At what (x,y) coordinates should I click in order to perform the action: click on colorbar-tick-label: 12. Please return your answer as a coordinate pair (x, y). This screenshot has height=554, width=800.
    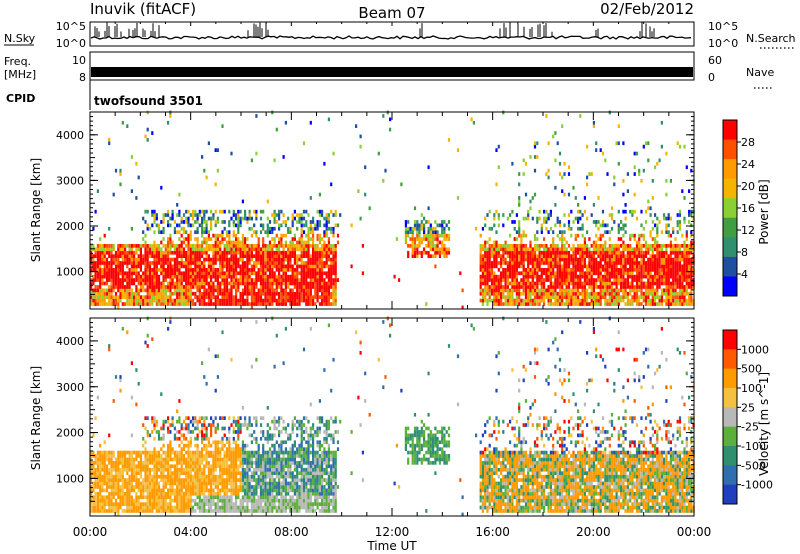
    Looking at the image, I should click on (748, 230).